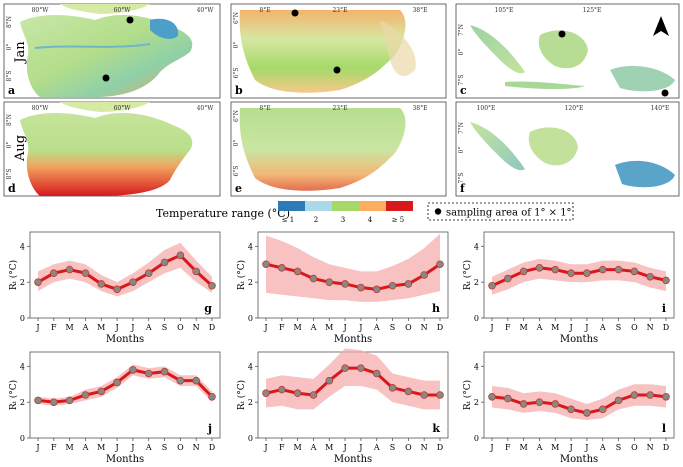  I want to click on x-tick-label: S, so click(618, 327).